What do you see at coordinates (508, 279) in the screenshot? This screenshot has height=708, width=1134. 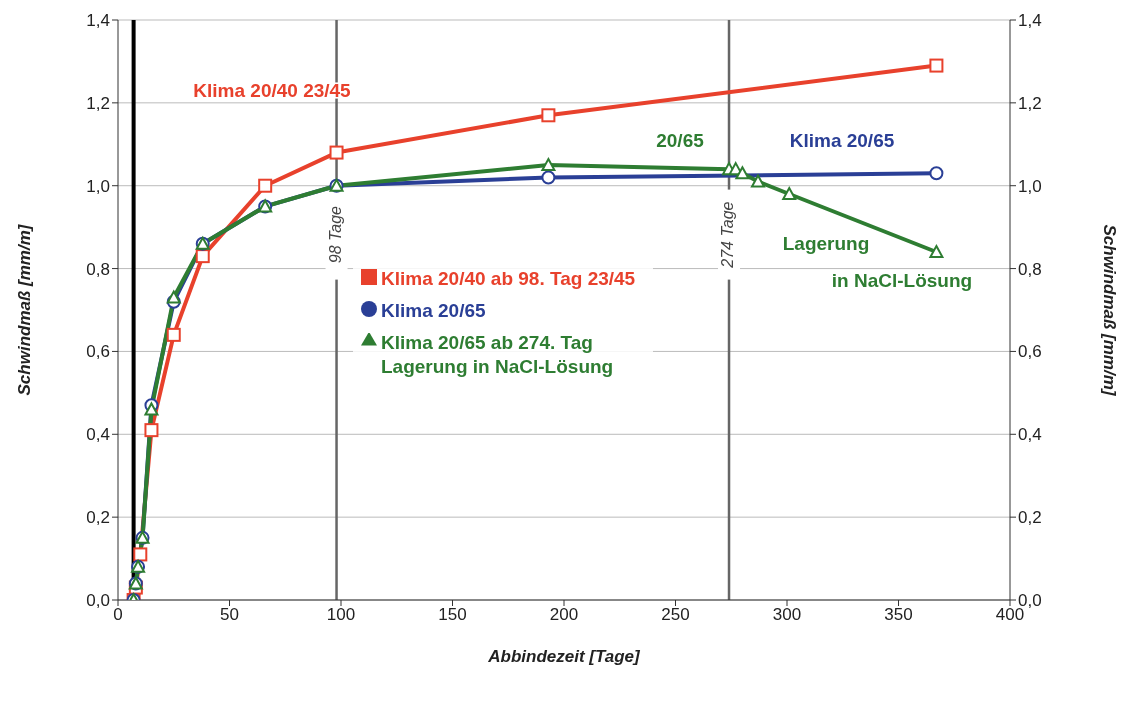 I see `legend-label: Klima 20/40 ab 98. Tag 23/45` at bounding box center [508, 279].